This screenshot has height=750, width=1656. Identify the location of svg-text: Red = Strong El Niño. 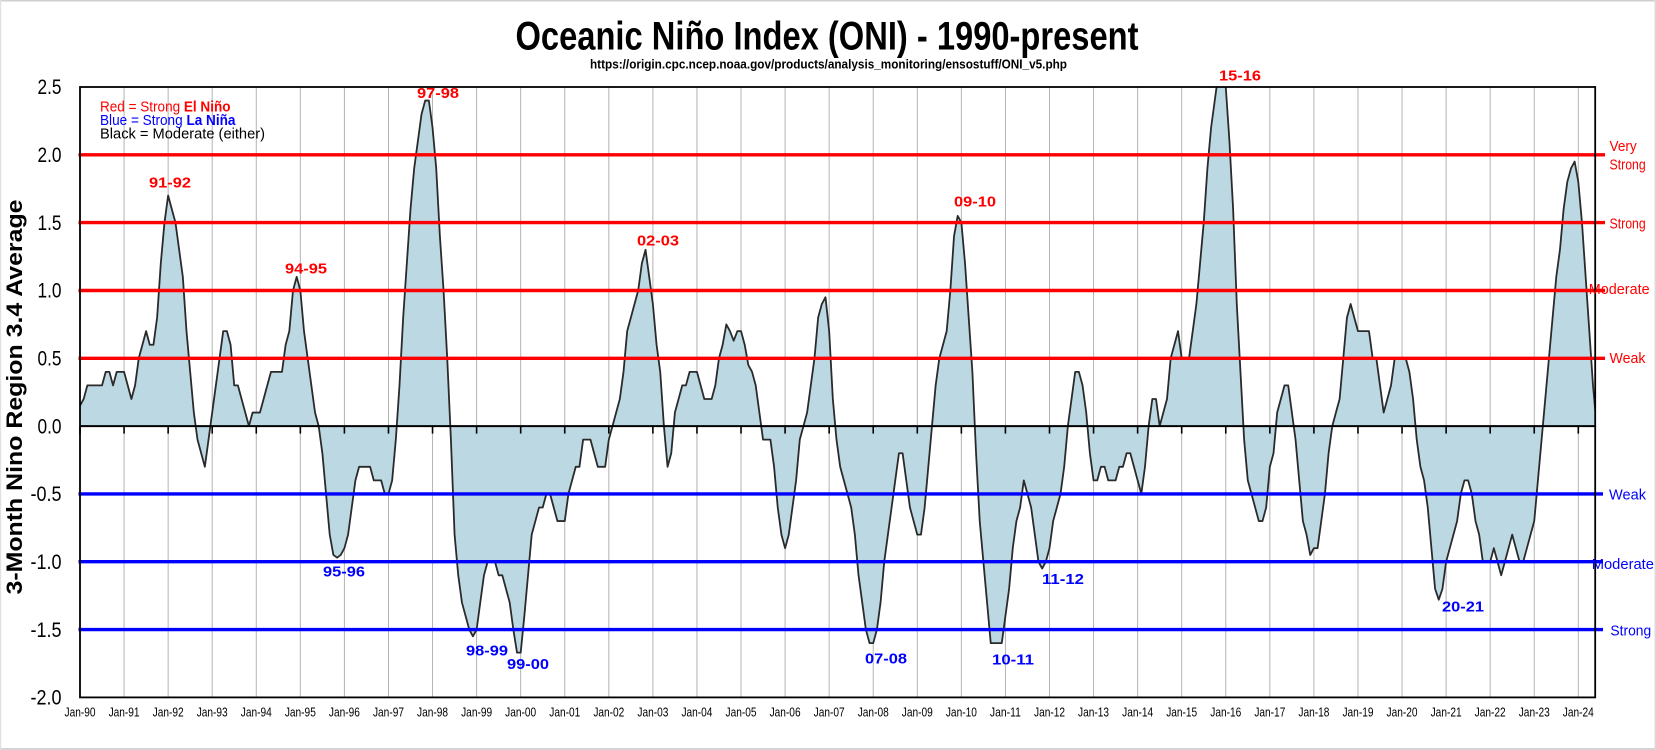
(165, 106).